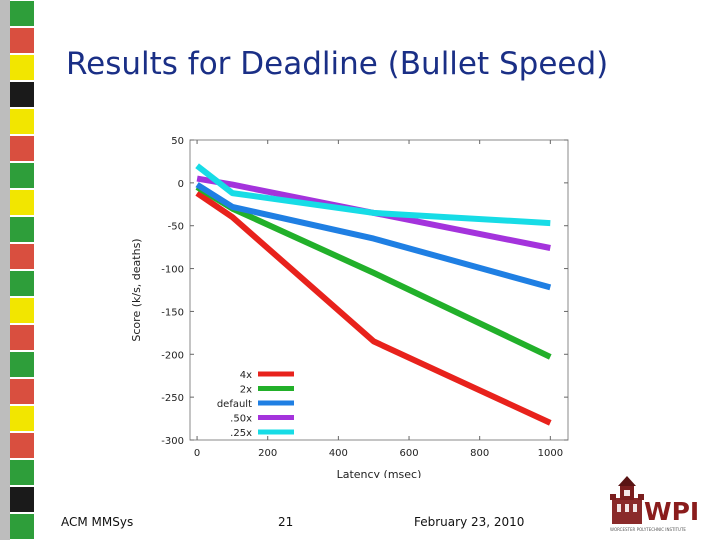 The height and width of the screenshot is (540, 720). Describe the element at coordinates (550, 453) in the screenshot. I see `x-tick-label: 1000` at that location.